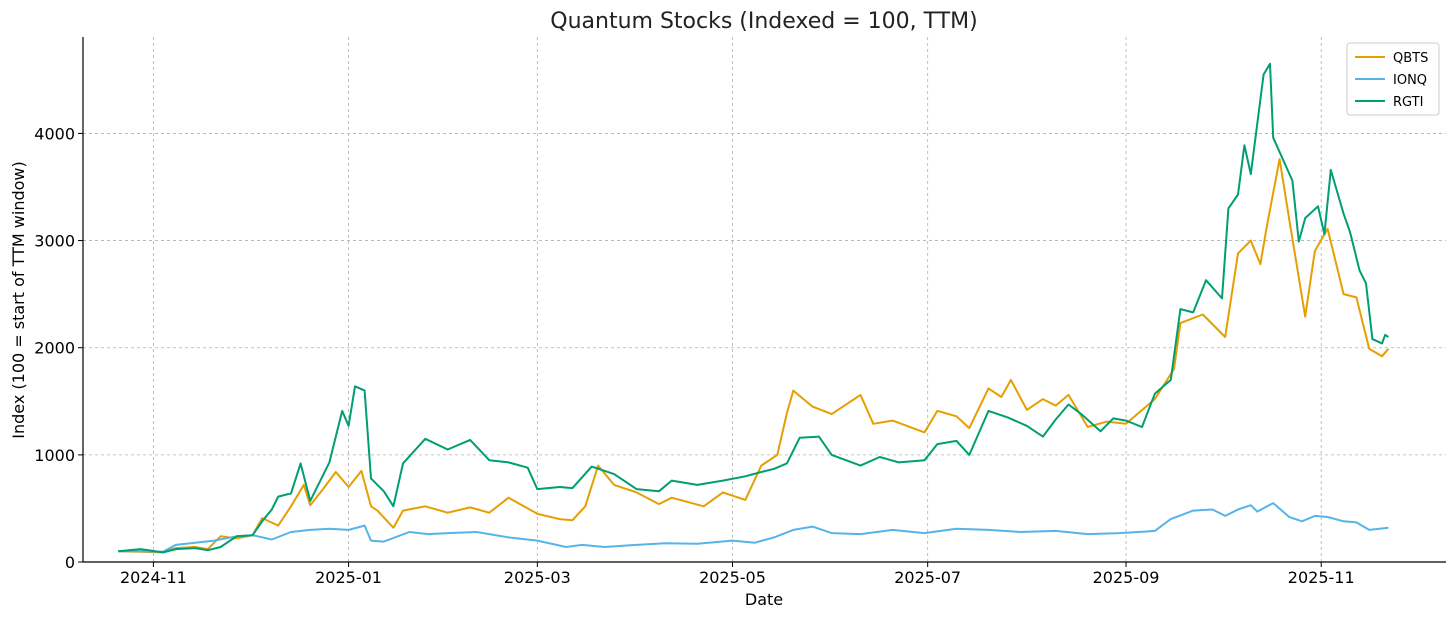 The width and height of the screenshot is (1456, 618). What do you see at coordinates (1126, 577) in the screenshot?
I see `x-tick-label: 2025-09` at bounding box center [1126, 577].